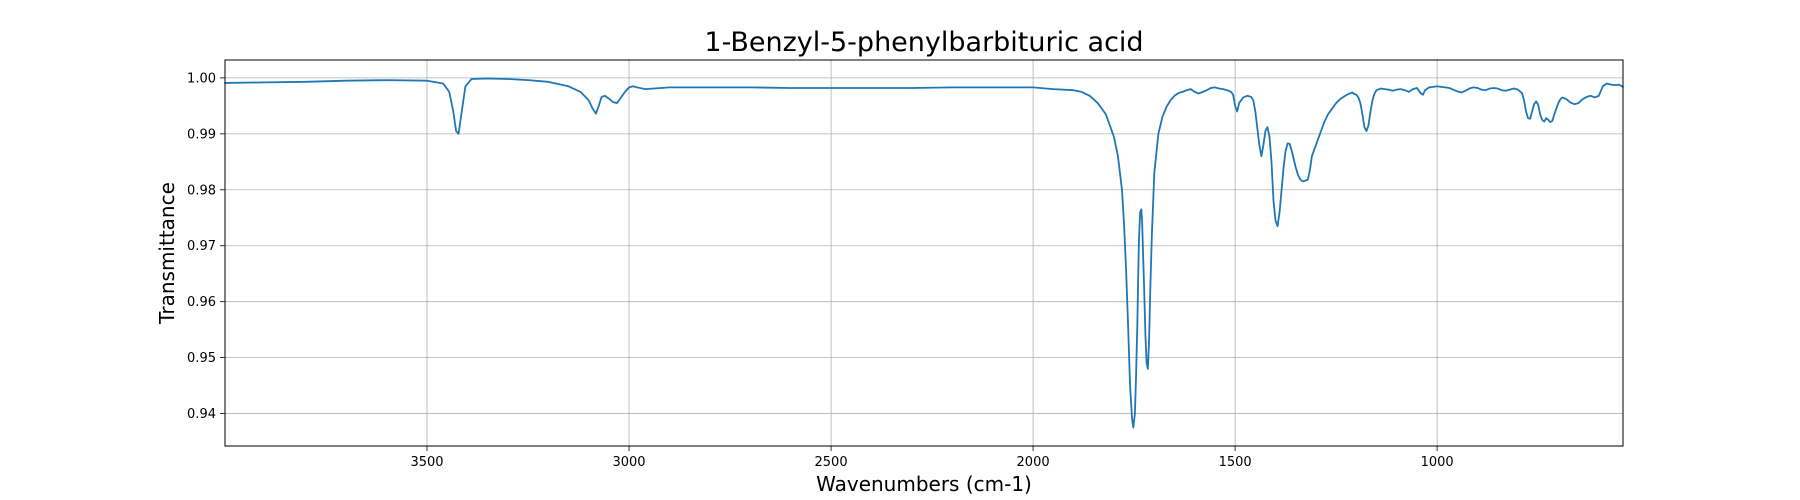 This screenshot has width=1800, height=500. Describe the element at coordinates (201, 134) in the screenshot. I see `y-tick-label: 0.99` at that location.